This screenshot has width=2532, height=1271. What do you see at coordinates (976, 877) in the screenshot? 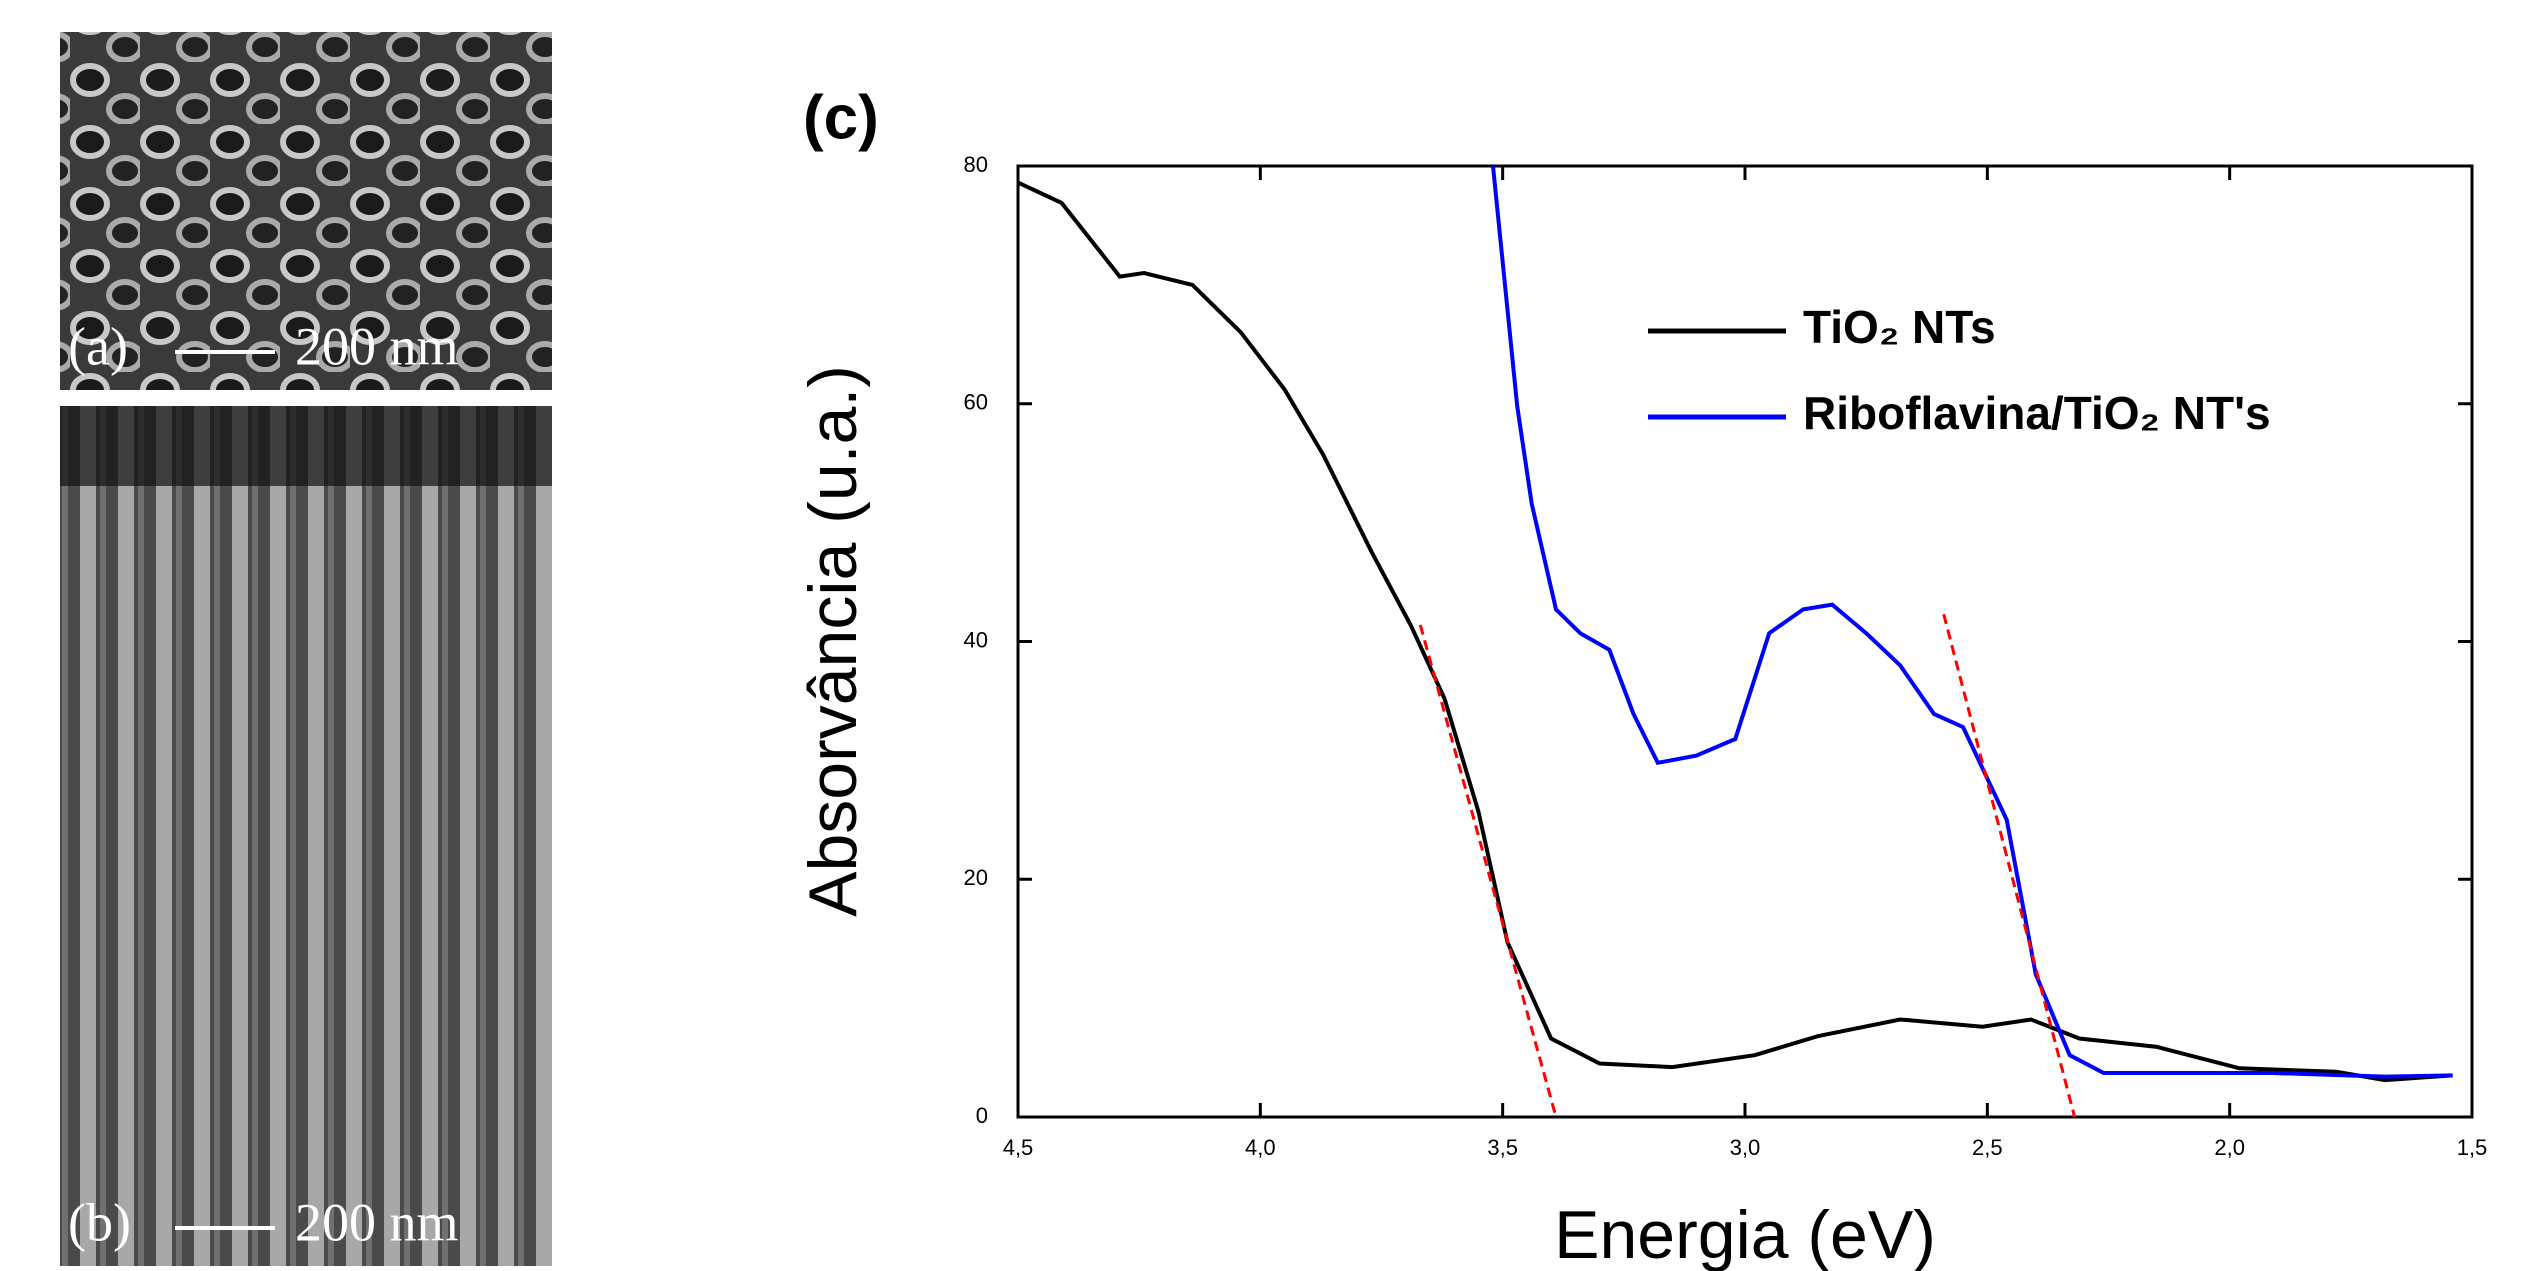
I see `y-tick-label: 20` at bounding box center [976, 877].